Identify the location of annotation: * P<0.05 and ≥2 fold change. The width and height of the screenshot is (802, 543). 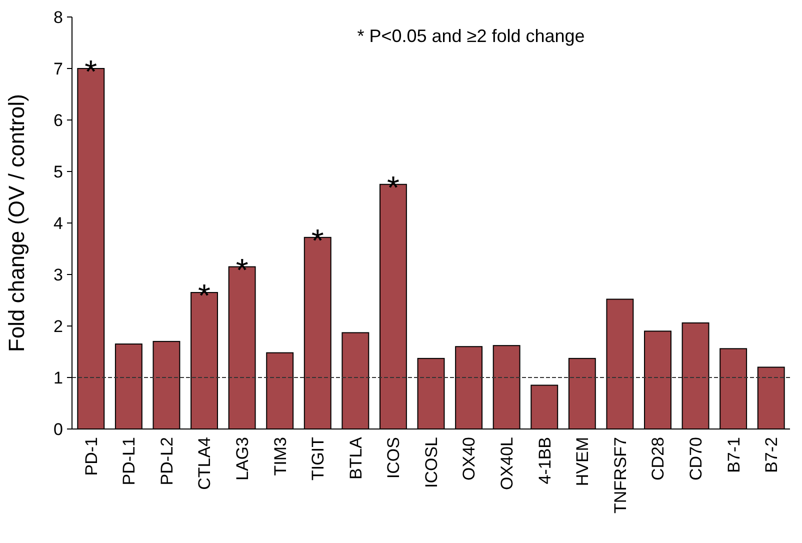
(471, 36).